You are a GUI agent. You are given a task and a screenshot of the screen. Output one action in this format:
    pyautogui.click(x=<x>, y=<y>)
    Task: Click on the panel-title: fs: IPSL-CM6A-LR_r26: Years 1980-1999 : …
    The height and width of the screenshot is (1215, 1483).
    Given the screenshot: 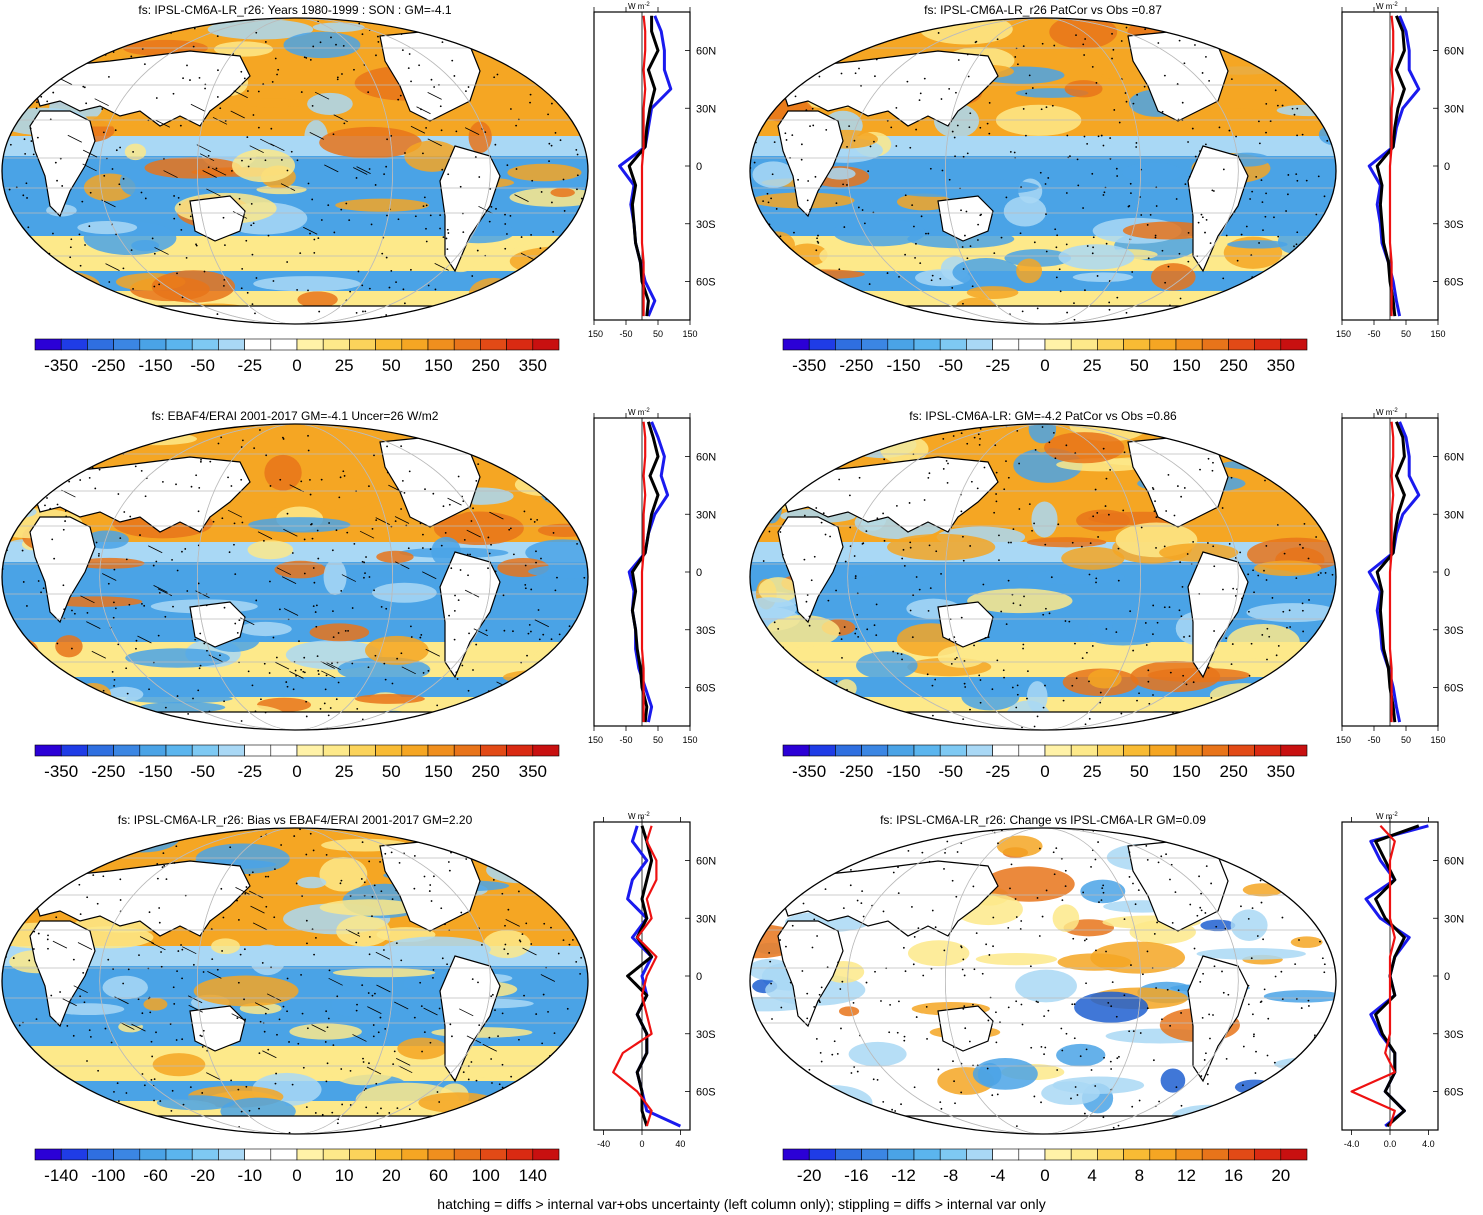 What is the action you would take?
    pyautogui.click(x=295, y=10)
    